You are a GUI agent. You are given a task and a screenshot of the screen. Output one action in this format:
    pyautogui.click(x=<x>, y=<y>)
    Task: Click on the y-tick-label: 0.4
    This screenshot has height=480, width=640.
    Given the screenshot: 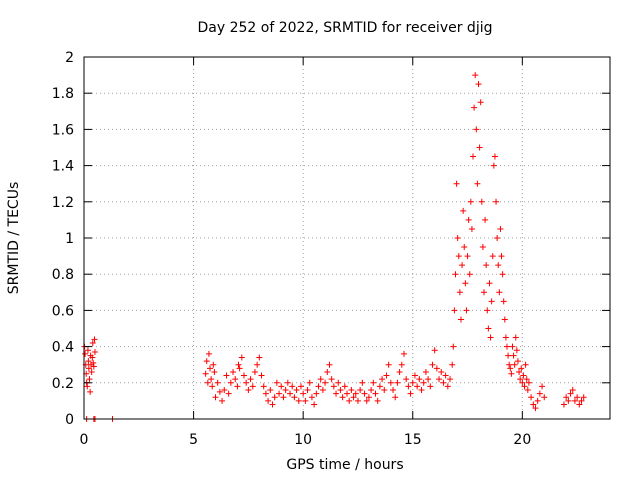 What is the action you would take?
    pyautogui.click(x=63, y=348)
    